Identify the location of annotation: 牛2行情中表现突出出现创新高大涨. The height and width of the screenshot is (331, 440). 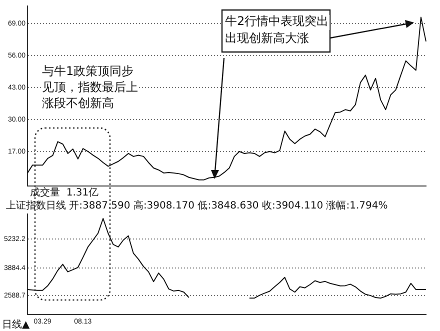
(277, 30).